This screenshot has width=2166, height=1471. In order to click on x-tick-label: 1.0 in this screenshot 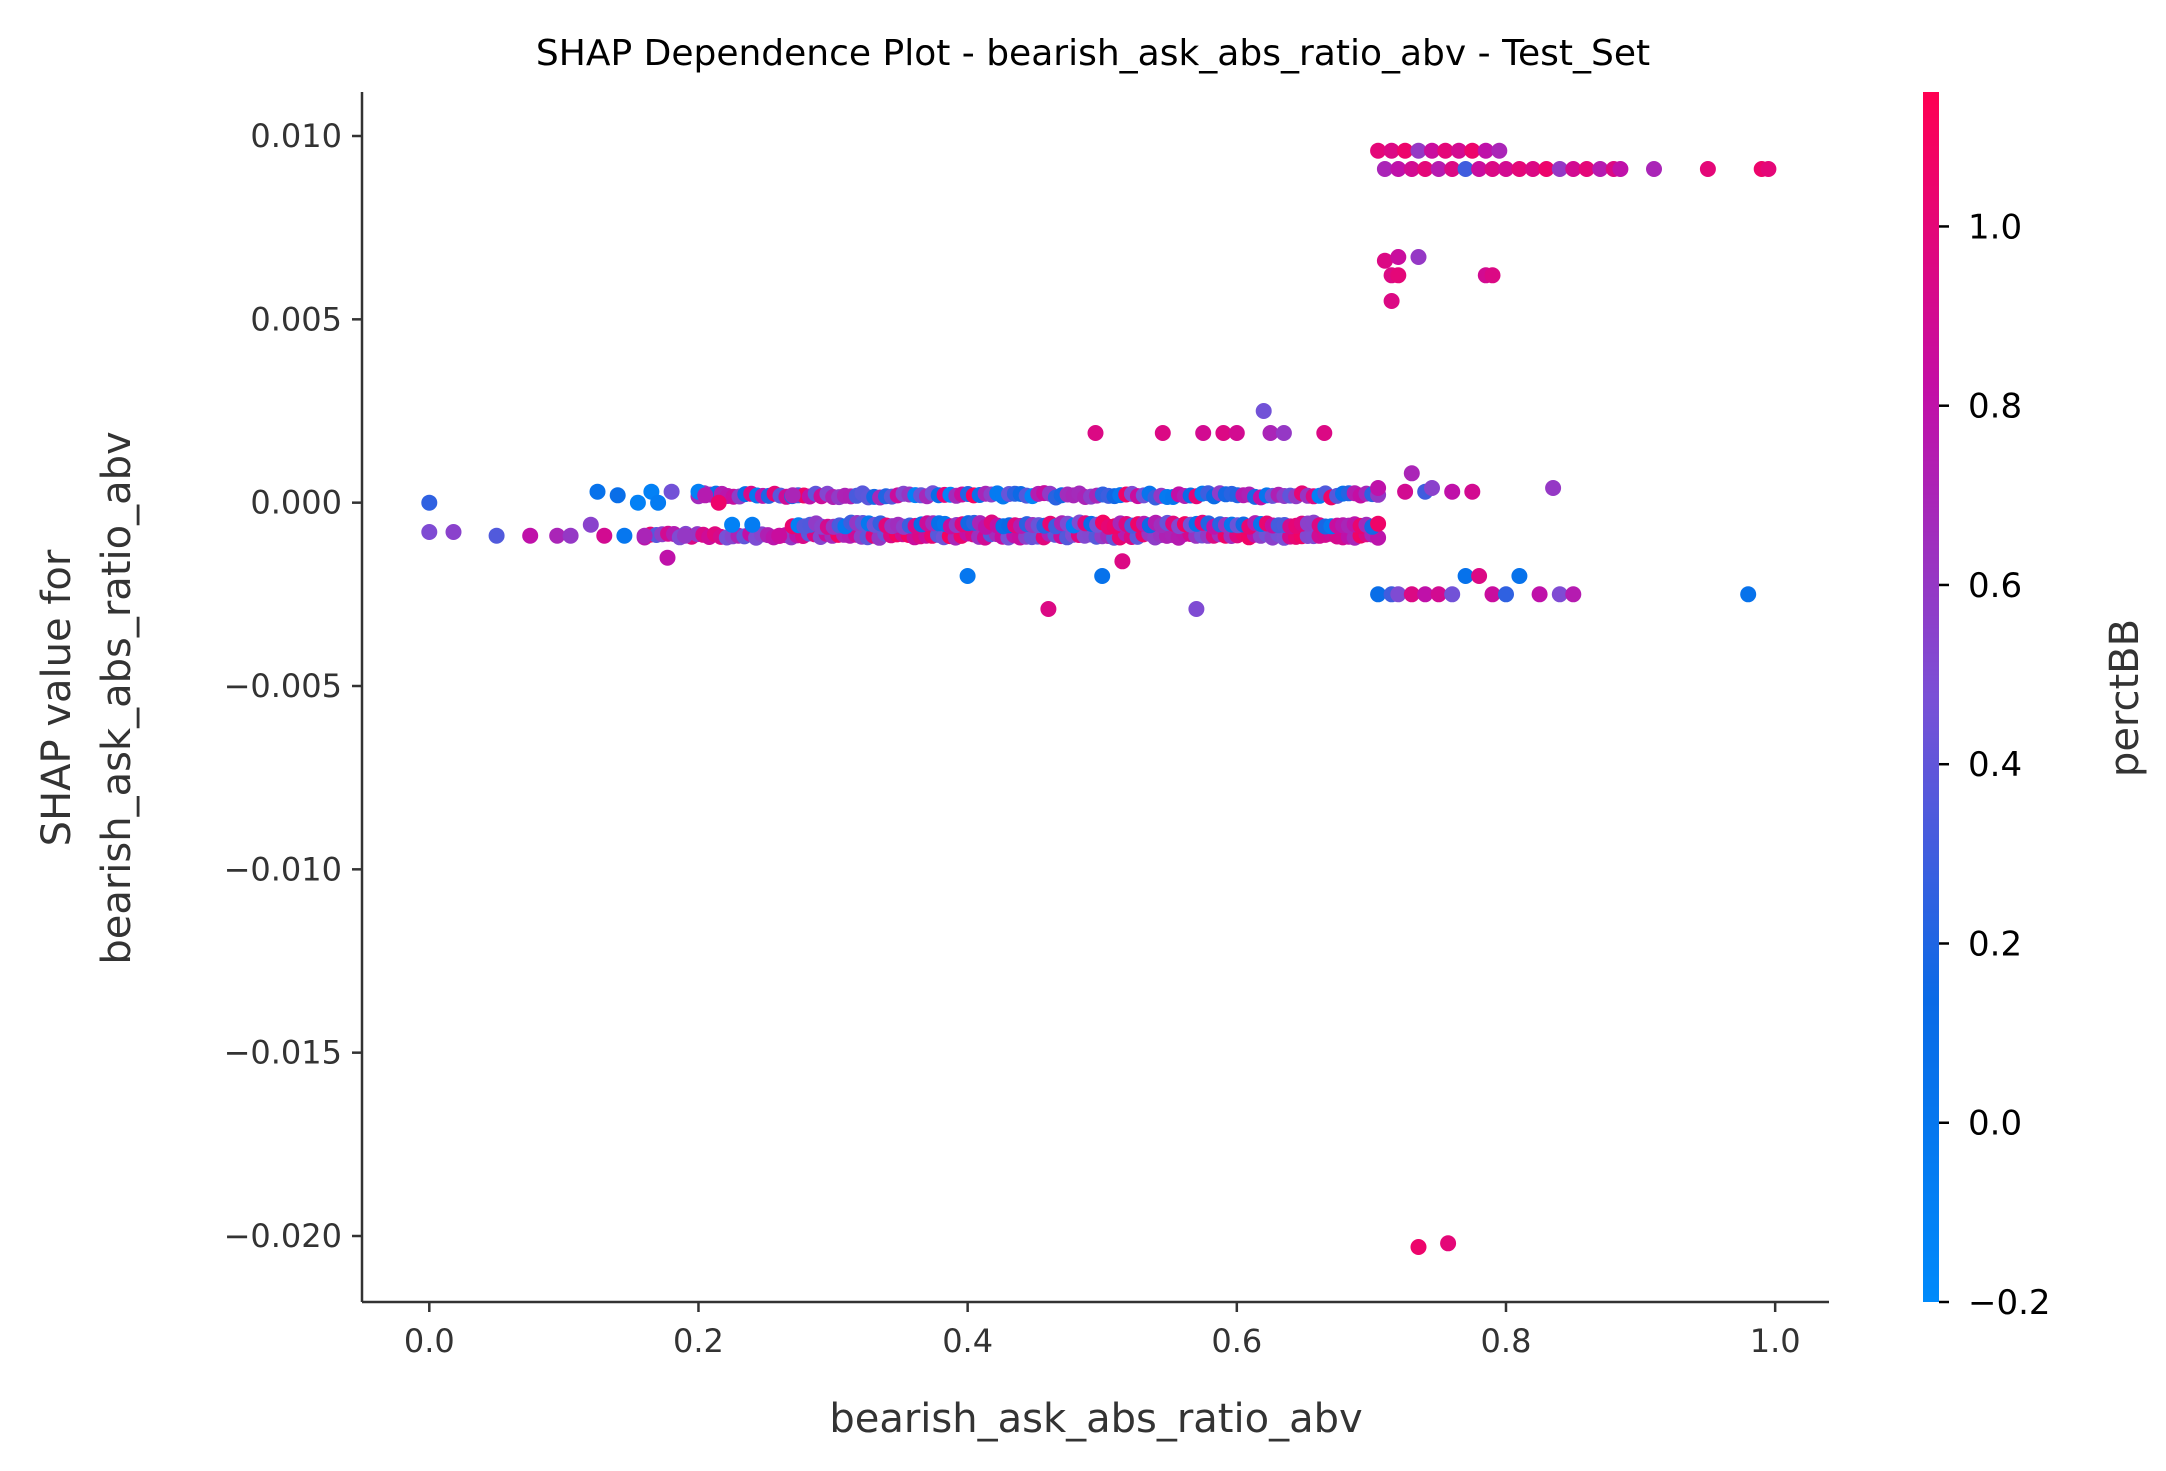, I will do `click(1775, 1341)`.